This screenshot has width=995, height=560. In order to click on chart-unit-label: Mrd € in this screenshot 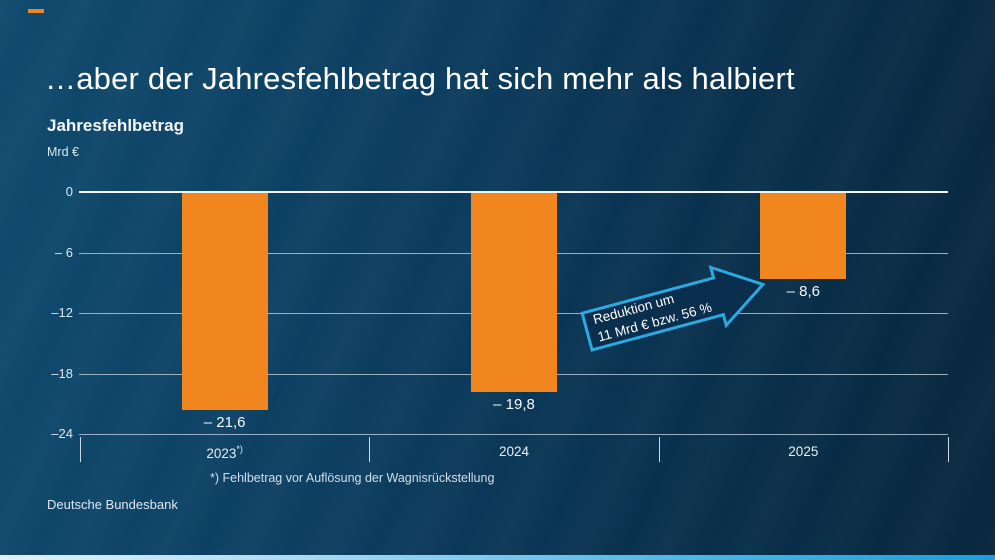, I will do `click(63, 152)`.